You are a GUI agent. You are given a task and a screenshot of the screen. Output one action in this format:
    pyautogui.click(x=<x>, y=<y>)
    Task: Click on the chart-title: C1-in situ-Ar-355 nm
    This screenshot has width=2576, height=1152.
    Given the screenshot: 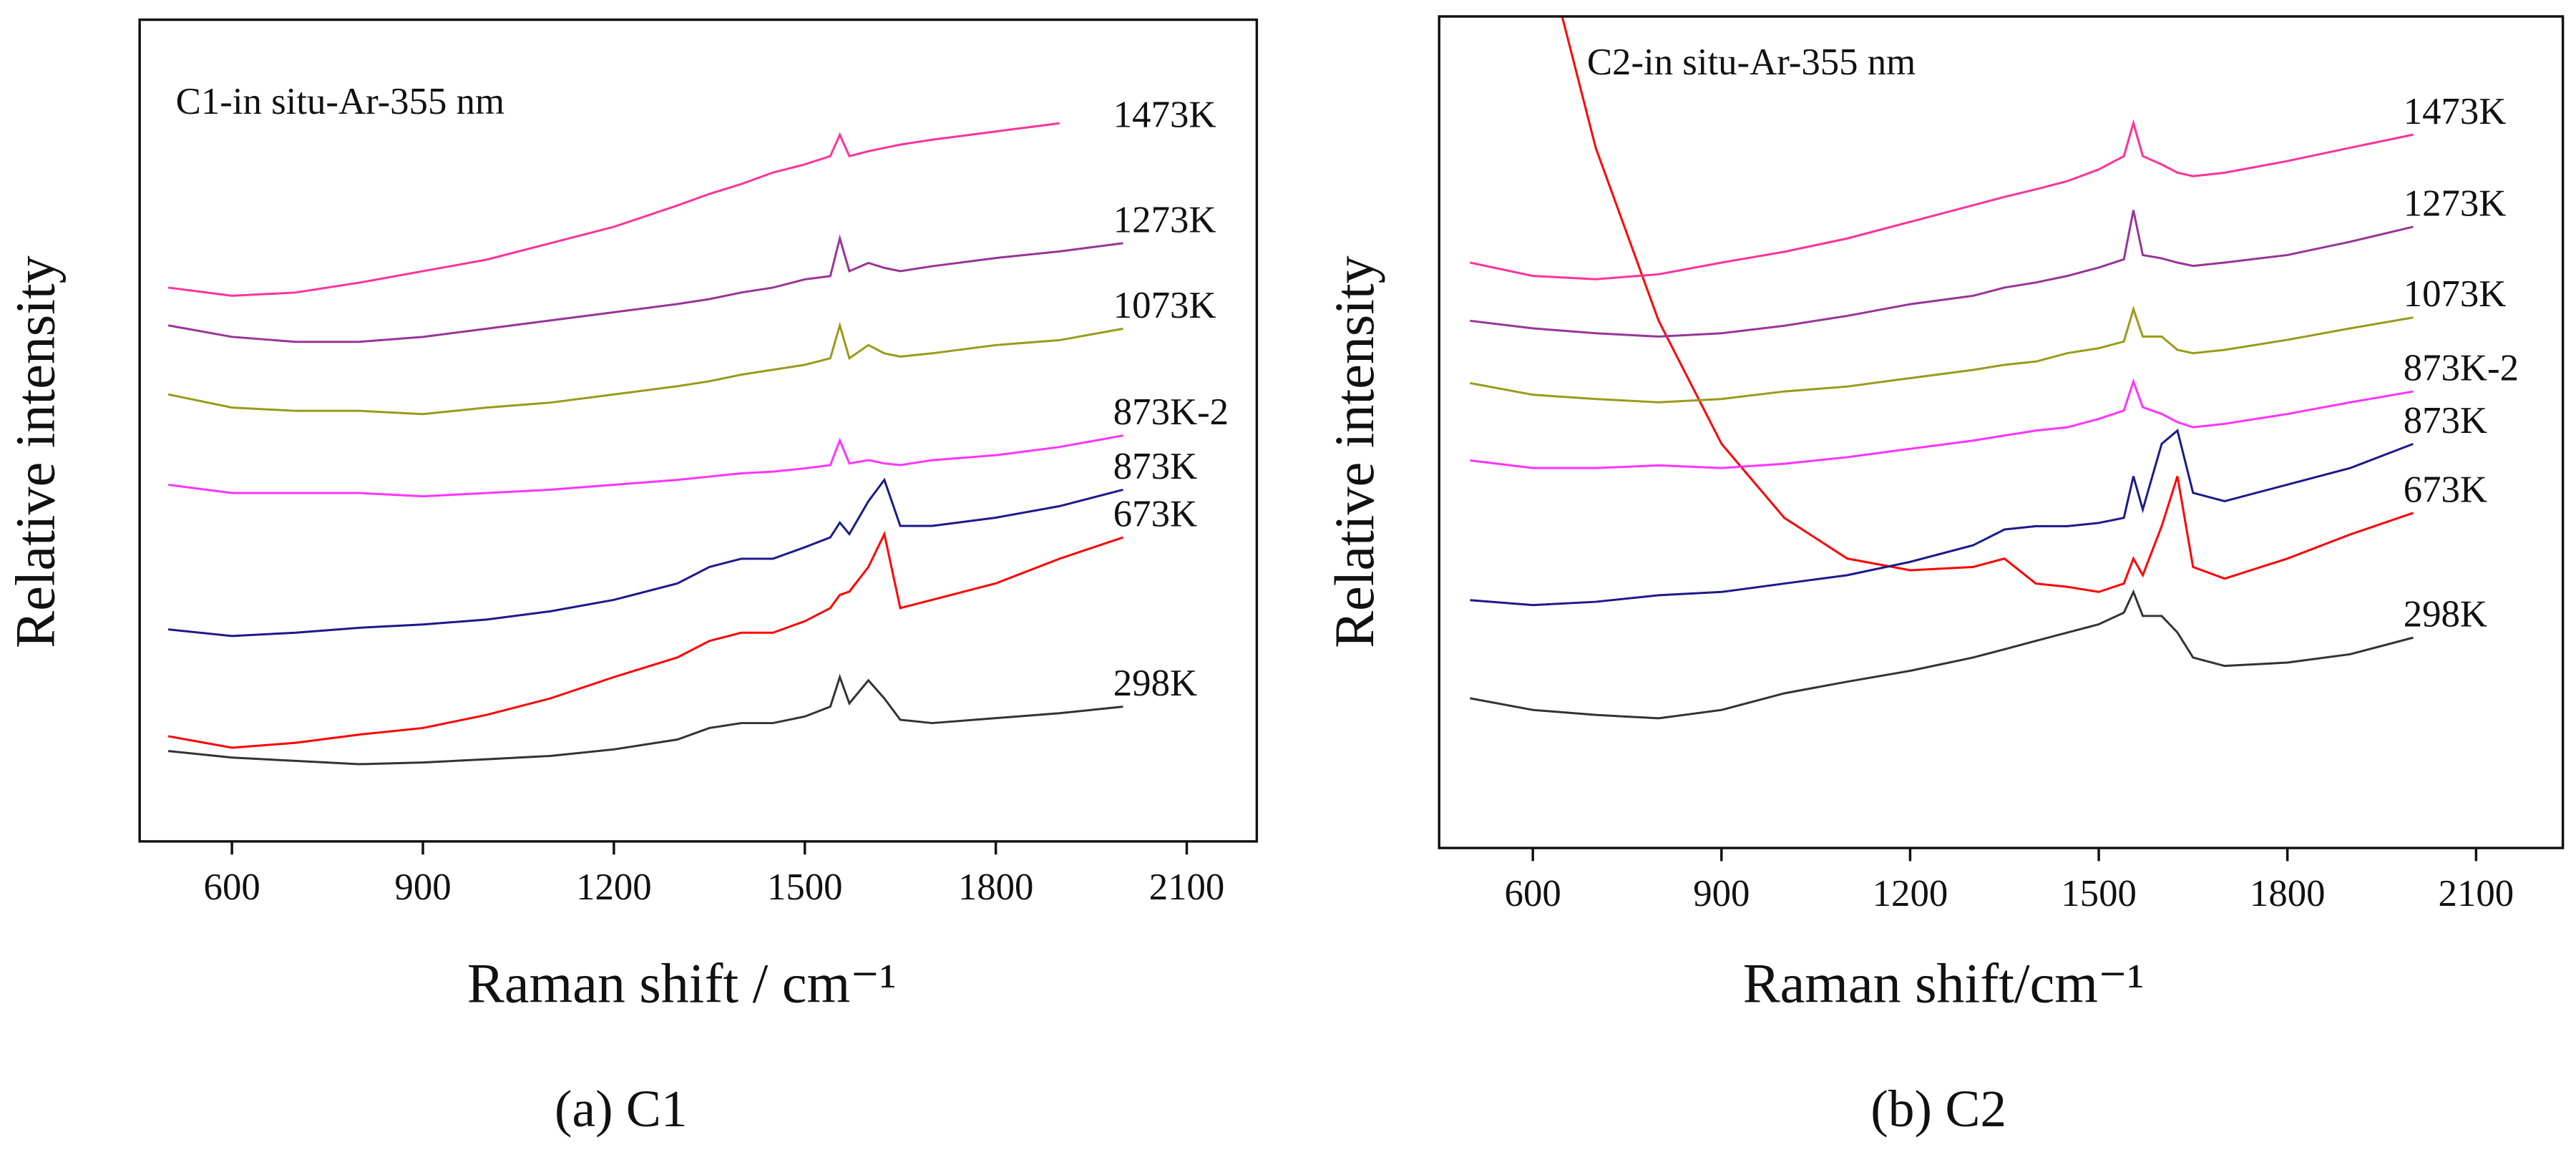 What is the action you would take?
    pyautogui.click(x=340, y=102)
    